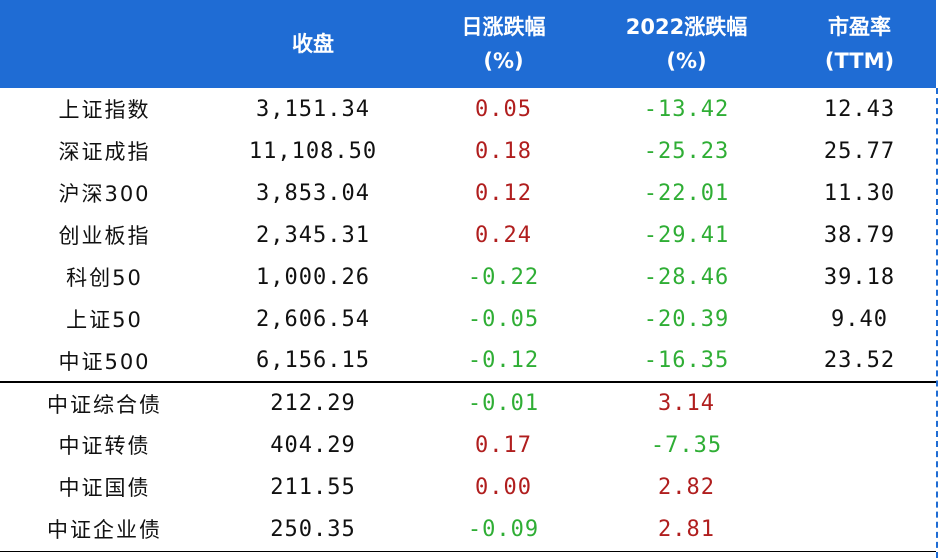 The width and height of the screenshot is (940, 560). I want to click on cell-name: 中证转债, so click(104, 446).